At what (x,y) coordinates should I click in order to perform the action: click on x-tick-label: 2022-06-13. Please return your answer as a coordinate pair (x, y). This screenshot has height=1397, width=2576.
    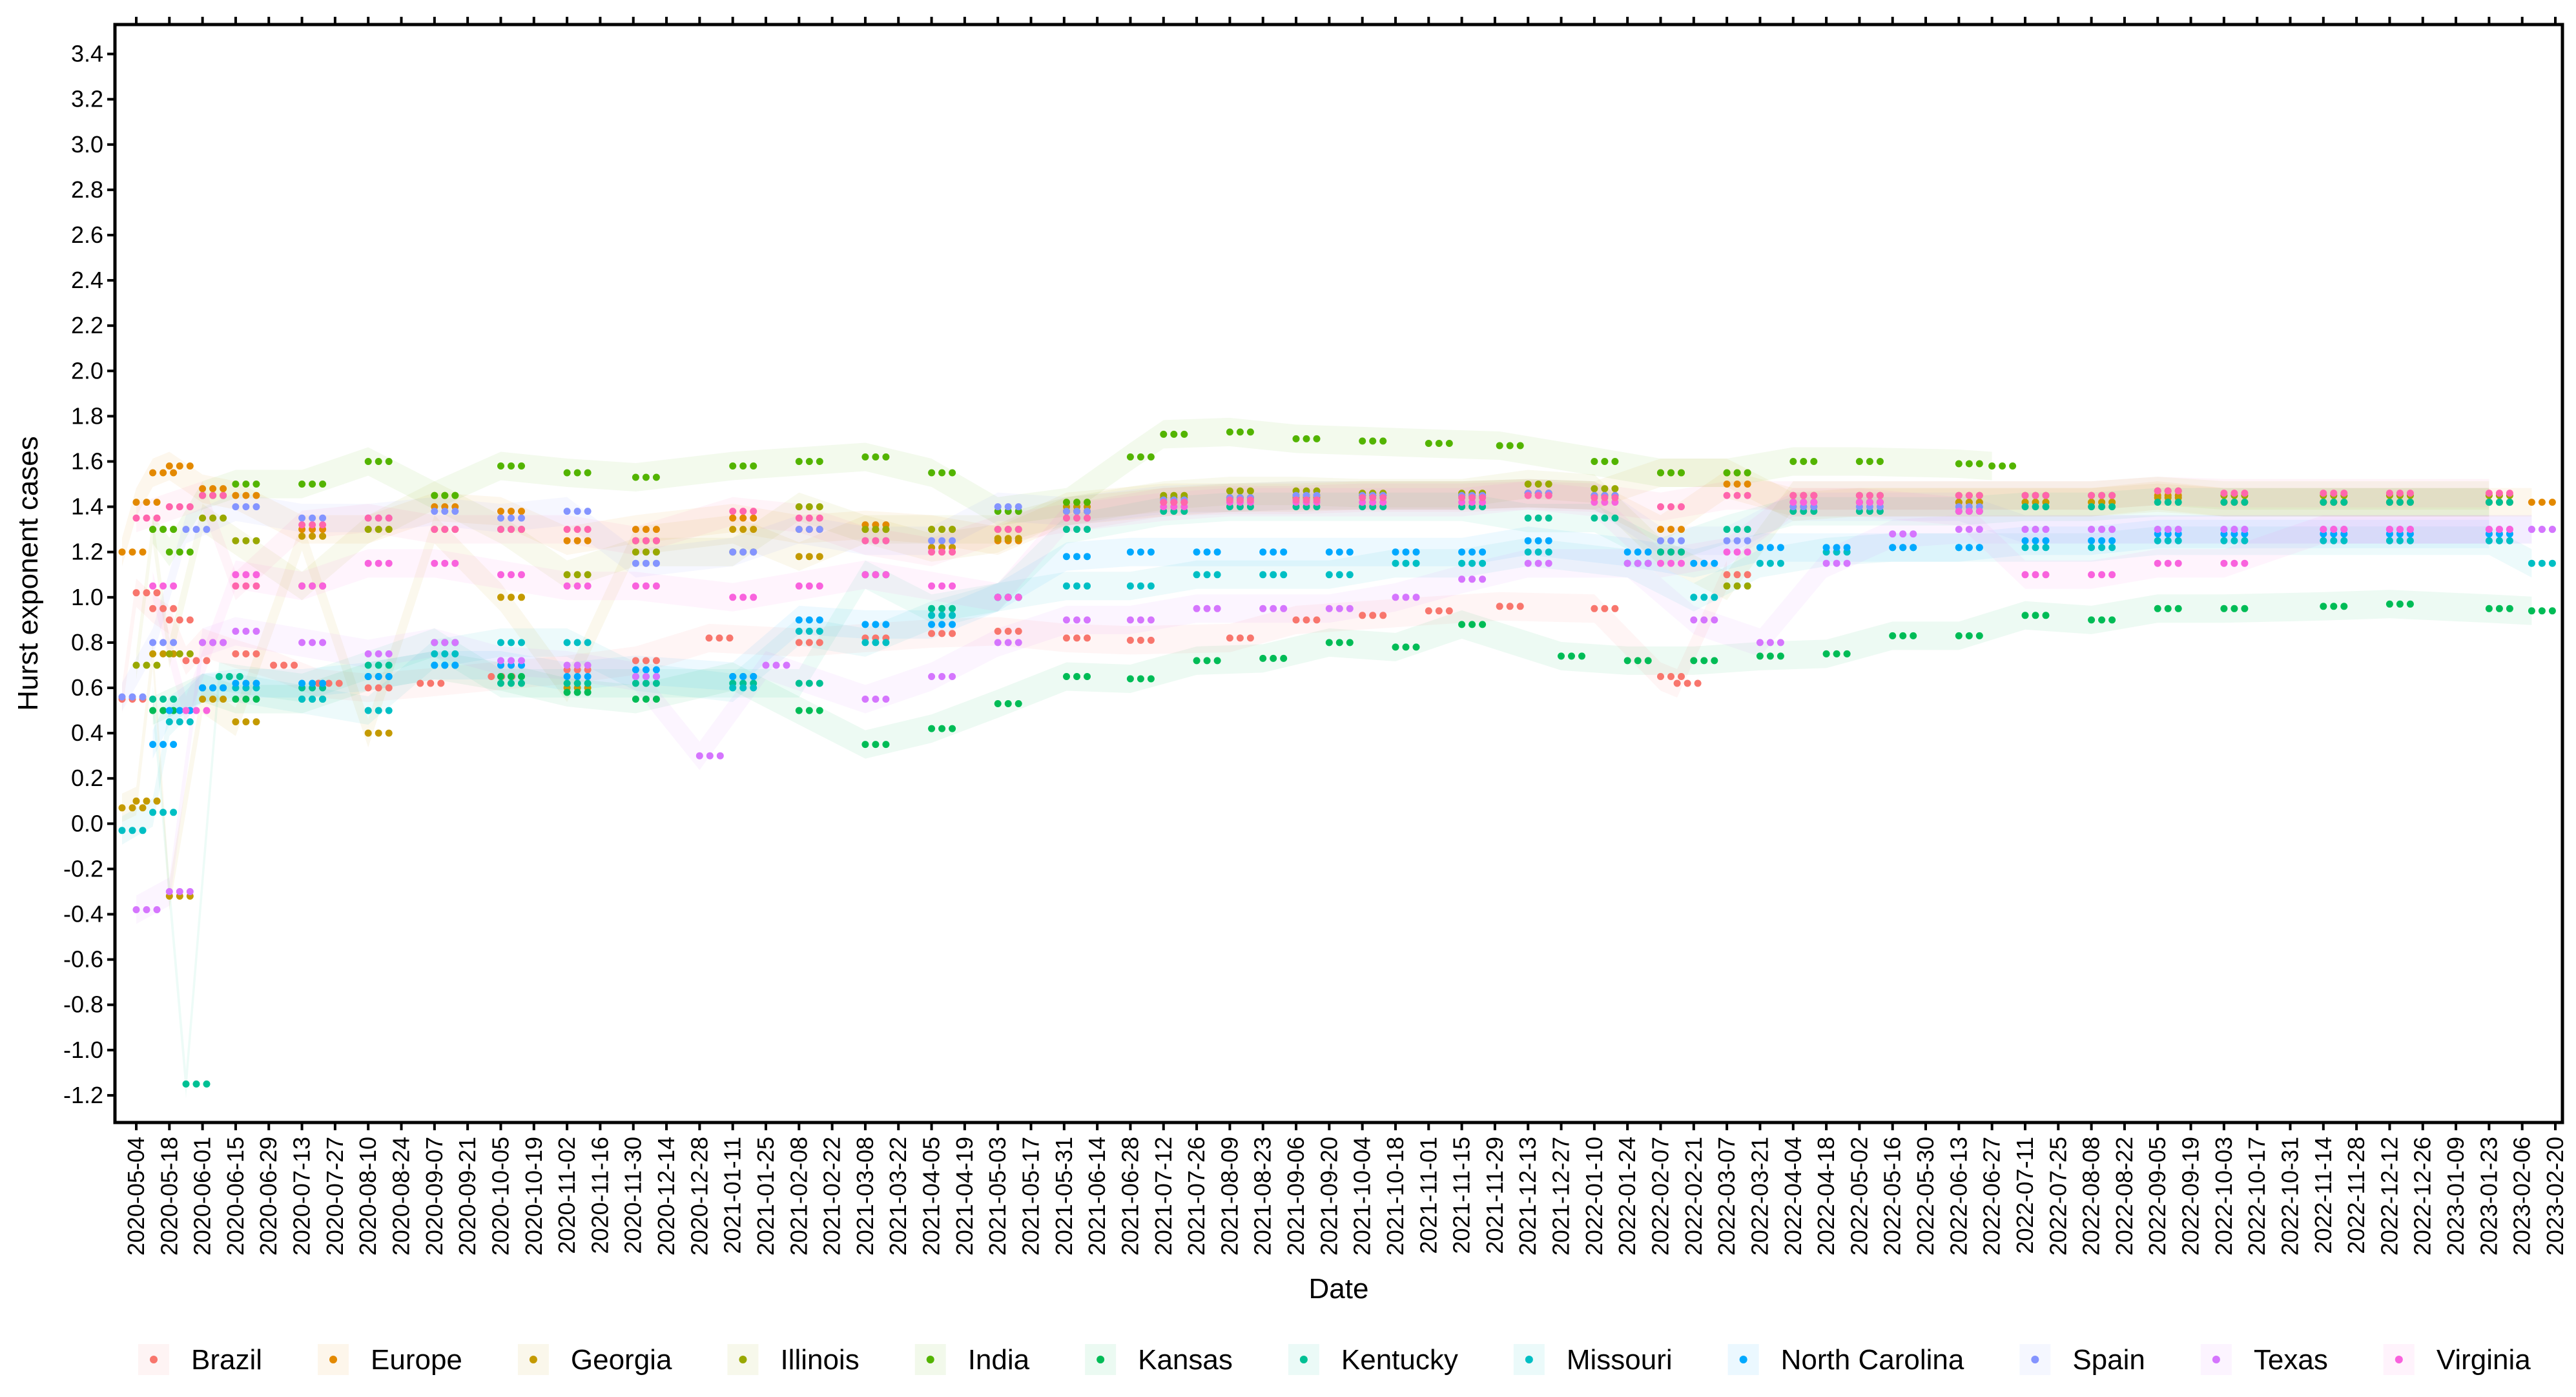
    Looking at the image, I should click on (1958, 1196).